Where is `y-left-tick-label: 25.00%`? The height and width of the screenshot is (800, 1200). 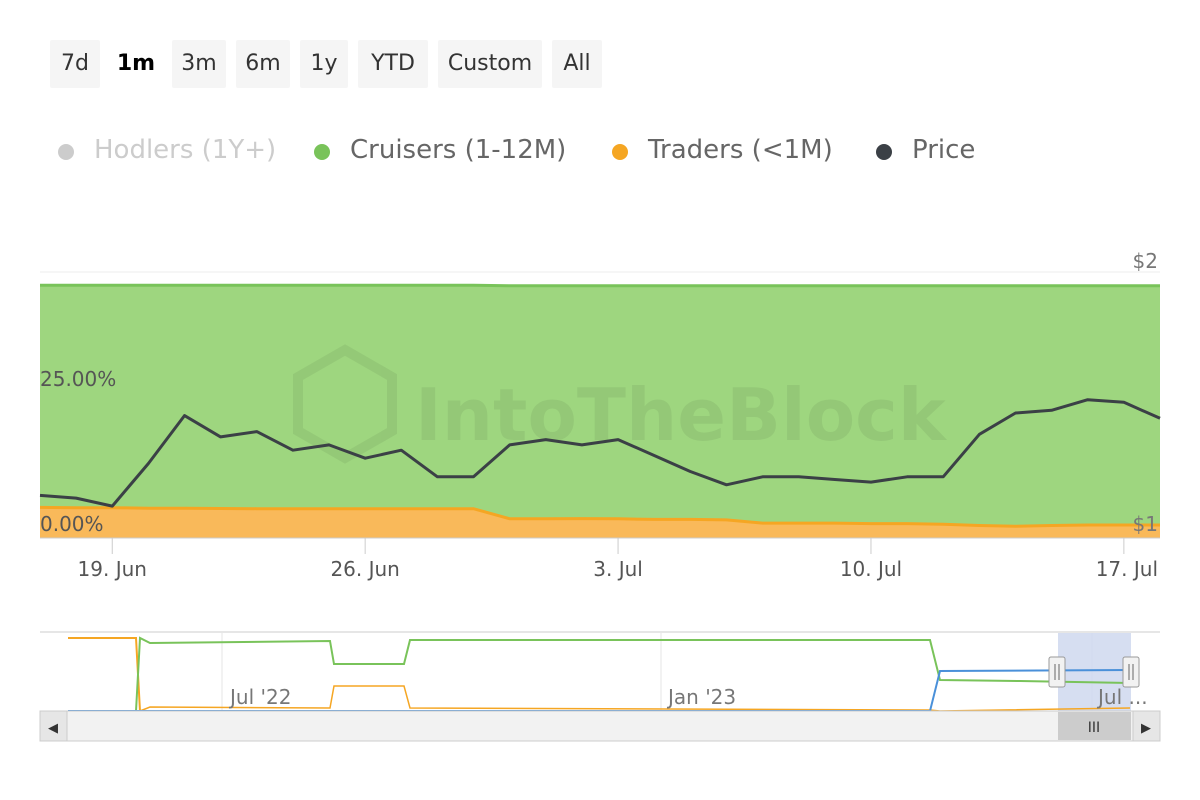 y-left-tick-label: 25.00% is located at coordinates (78, 379).